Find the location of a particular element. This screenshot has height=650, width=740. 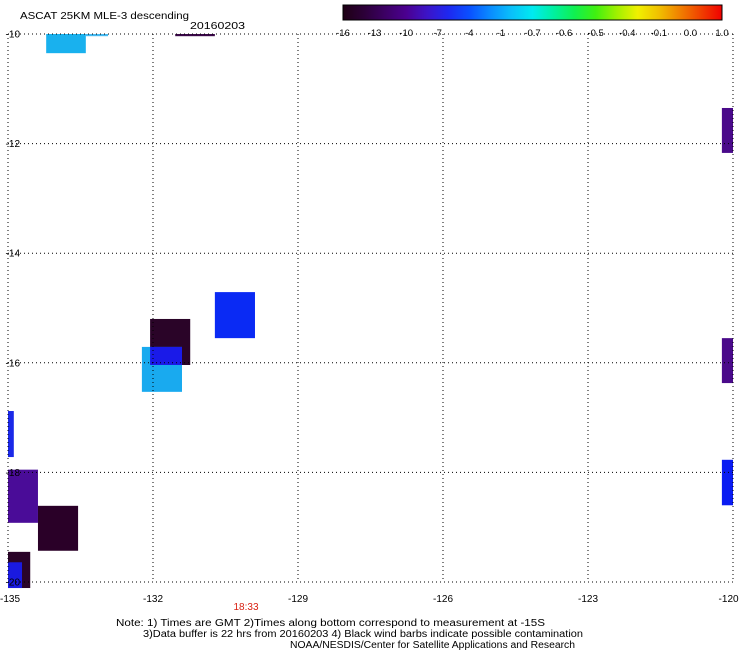

longitude-tick-label: -123 is located at coordinates (588, 599).